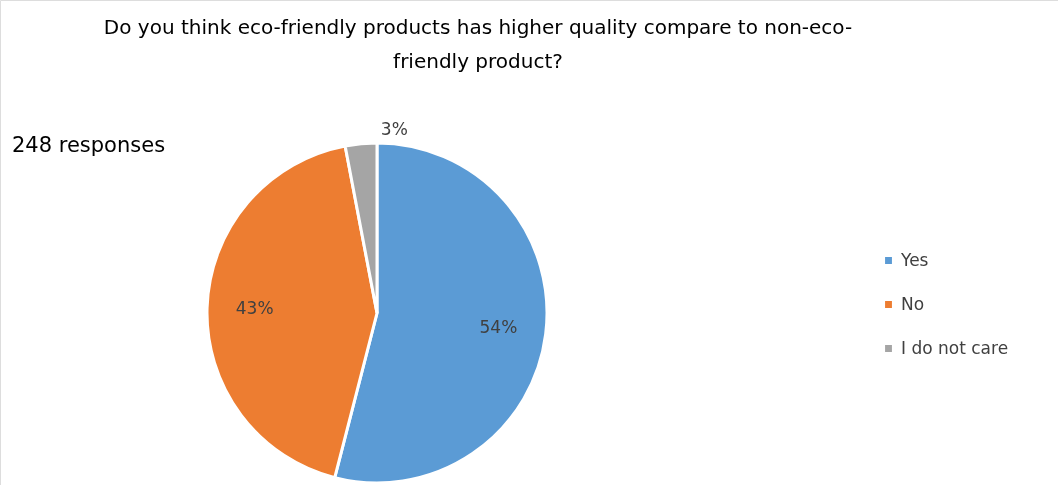 The width and height of the screenshot is (1058, 485). What do you see at coordinates (394, 128) in the screenshot?
I see `data-label: 3%` at bounding box center [394, 128].